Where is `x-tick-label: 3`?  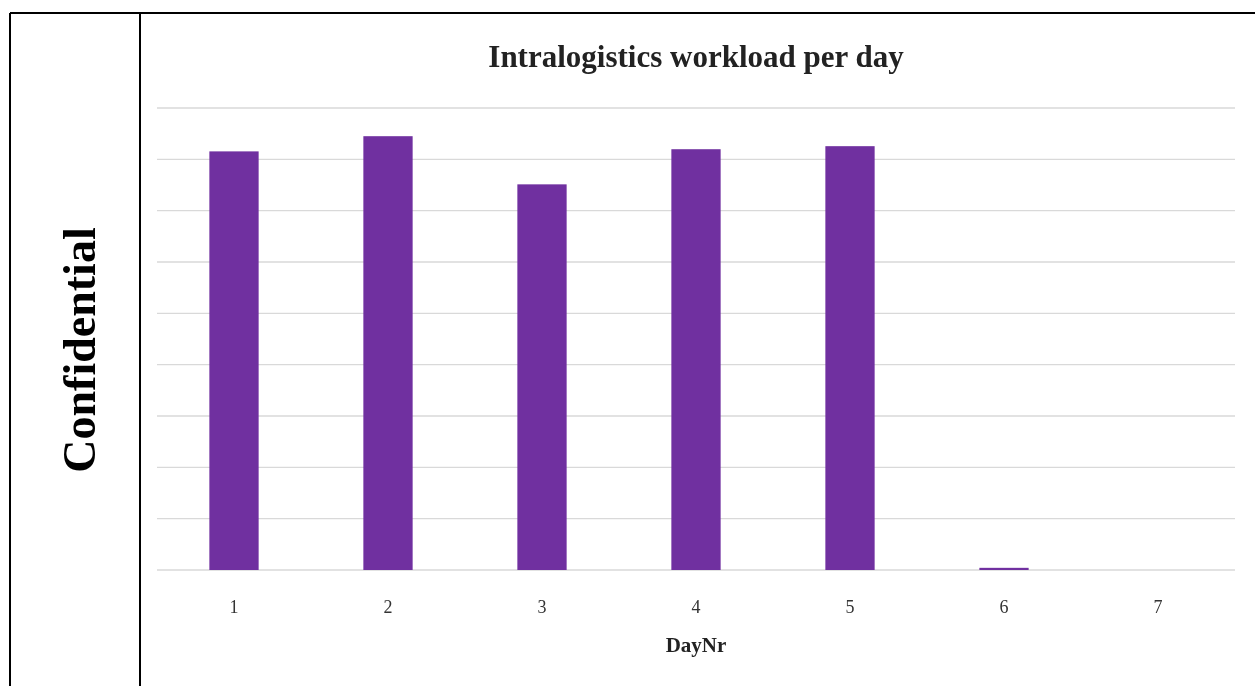
x-tick-label: 3 is located at coordinates (542, 606).